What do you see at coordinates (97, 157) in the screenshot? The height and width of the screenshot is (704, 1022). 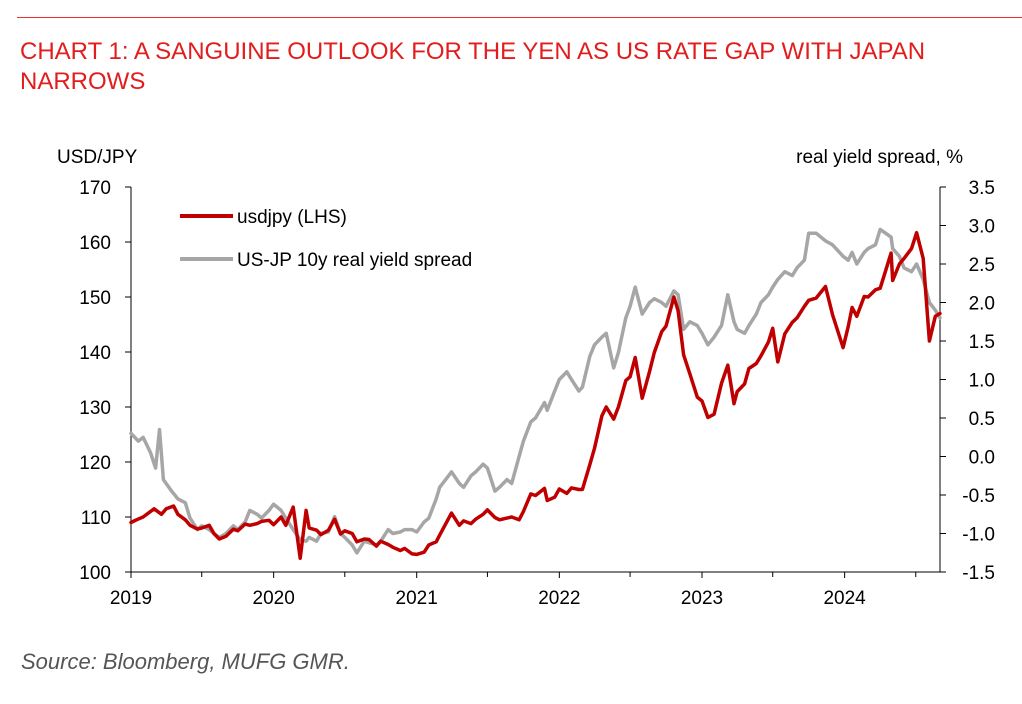 I see `left-axis-title: USD/JPY` at bounding box center [97, 157].